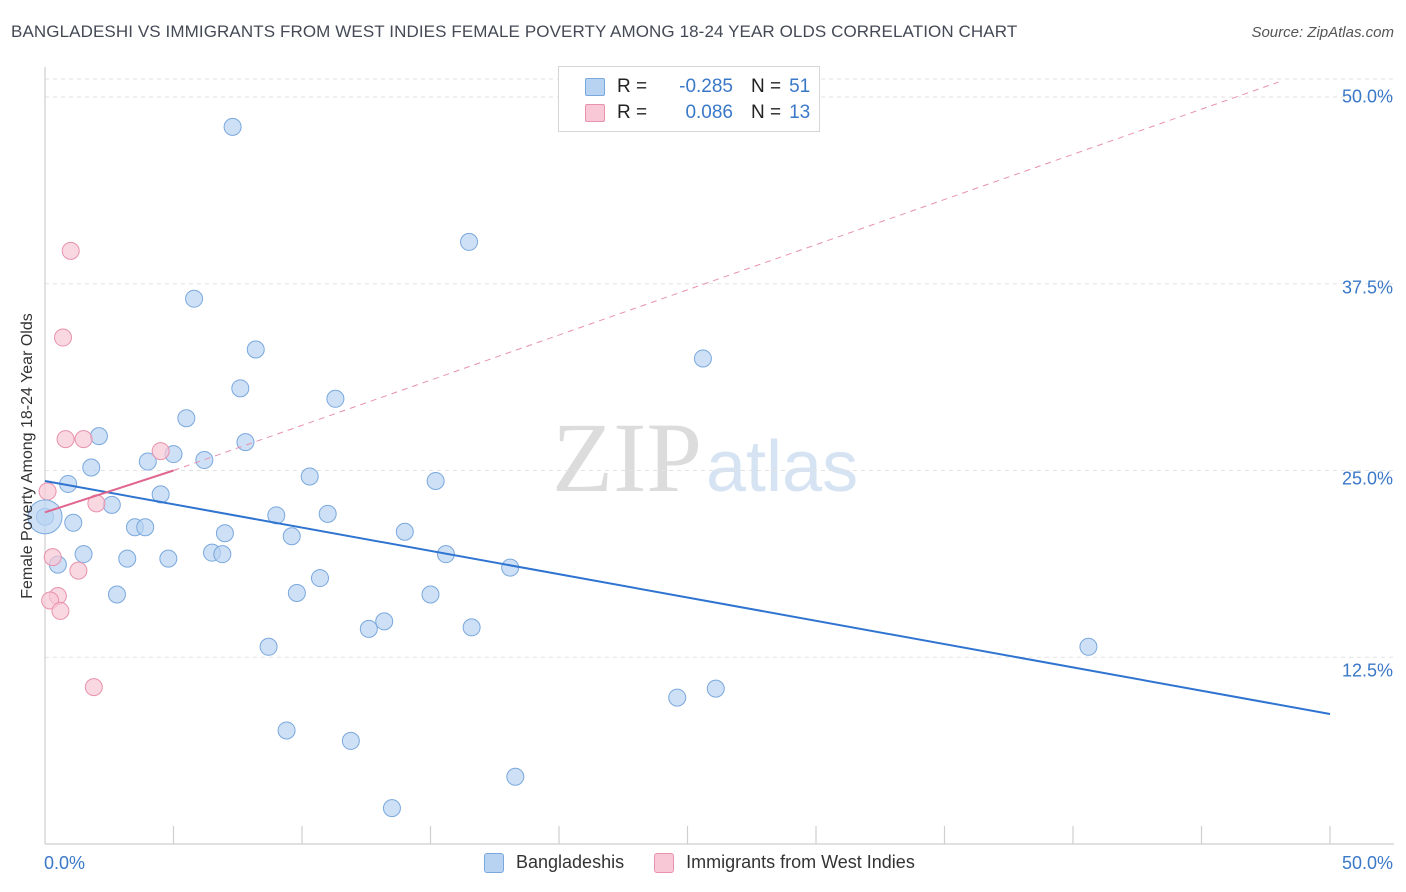  What do you see at coordinates (1367, 478) in the screenshot?
I see `y-tick-label: 25.0%` at bounding box center [1367, 478].